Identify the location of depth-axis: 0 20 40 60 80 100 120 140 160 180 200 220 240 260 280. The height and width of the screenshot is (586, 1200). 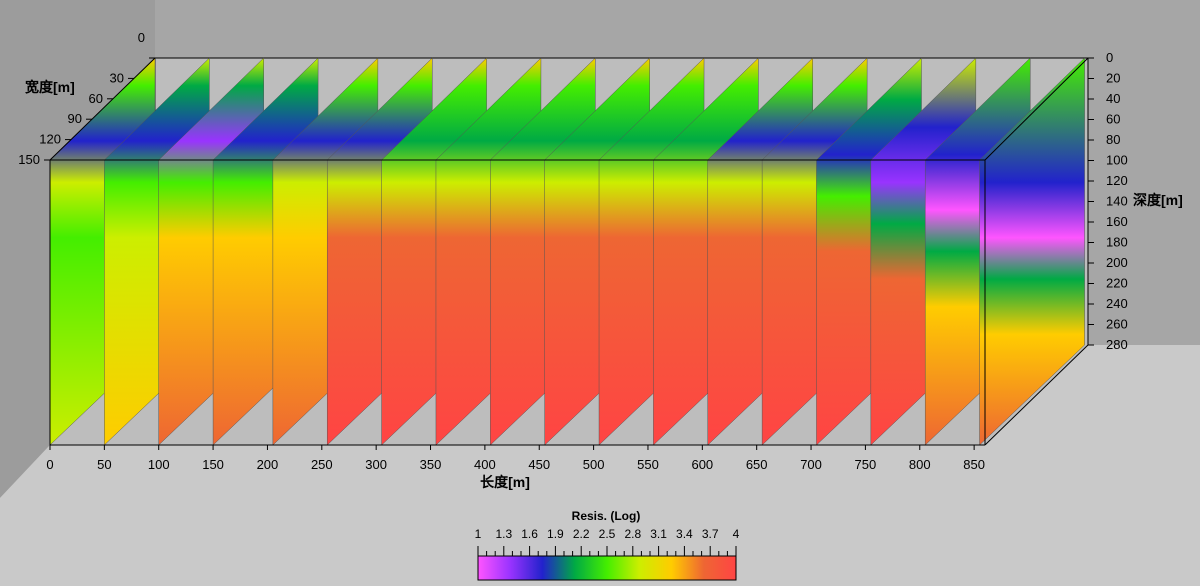
(1108, 201).